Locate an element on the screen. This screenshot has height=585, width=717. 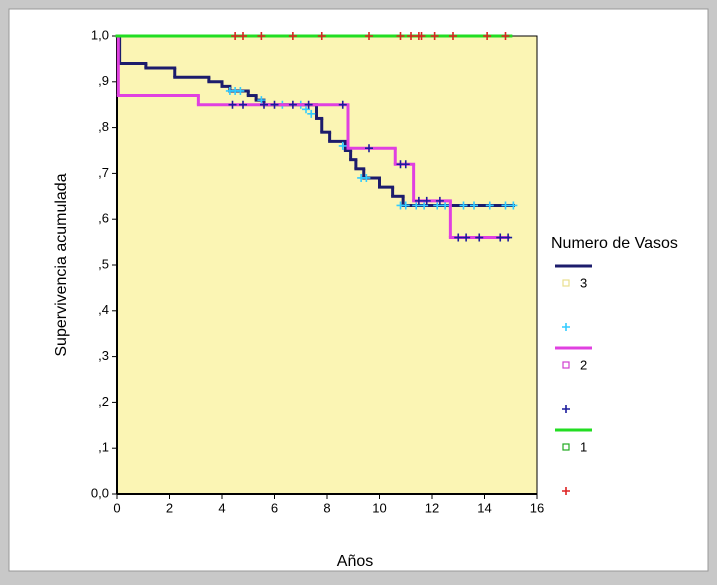
x-tick-label: 6 is located at coordinates (274, 507).